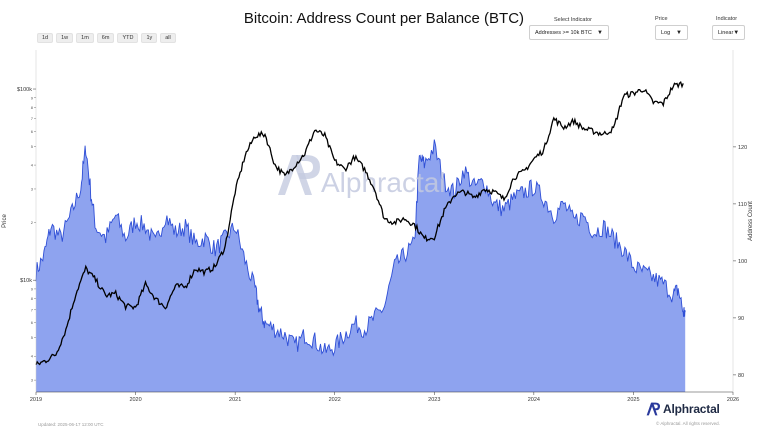 This screenshot has width=768, height=432. What do you see at coordinates (26, 281) in the screenshot?
I see `left-major-tick-label: $10k` at bounding box center [26, 281].